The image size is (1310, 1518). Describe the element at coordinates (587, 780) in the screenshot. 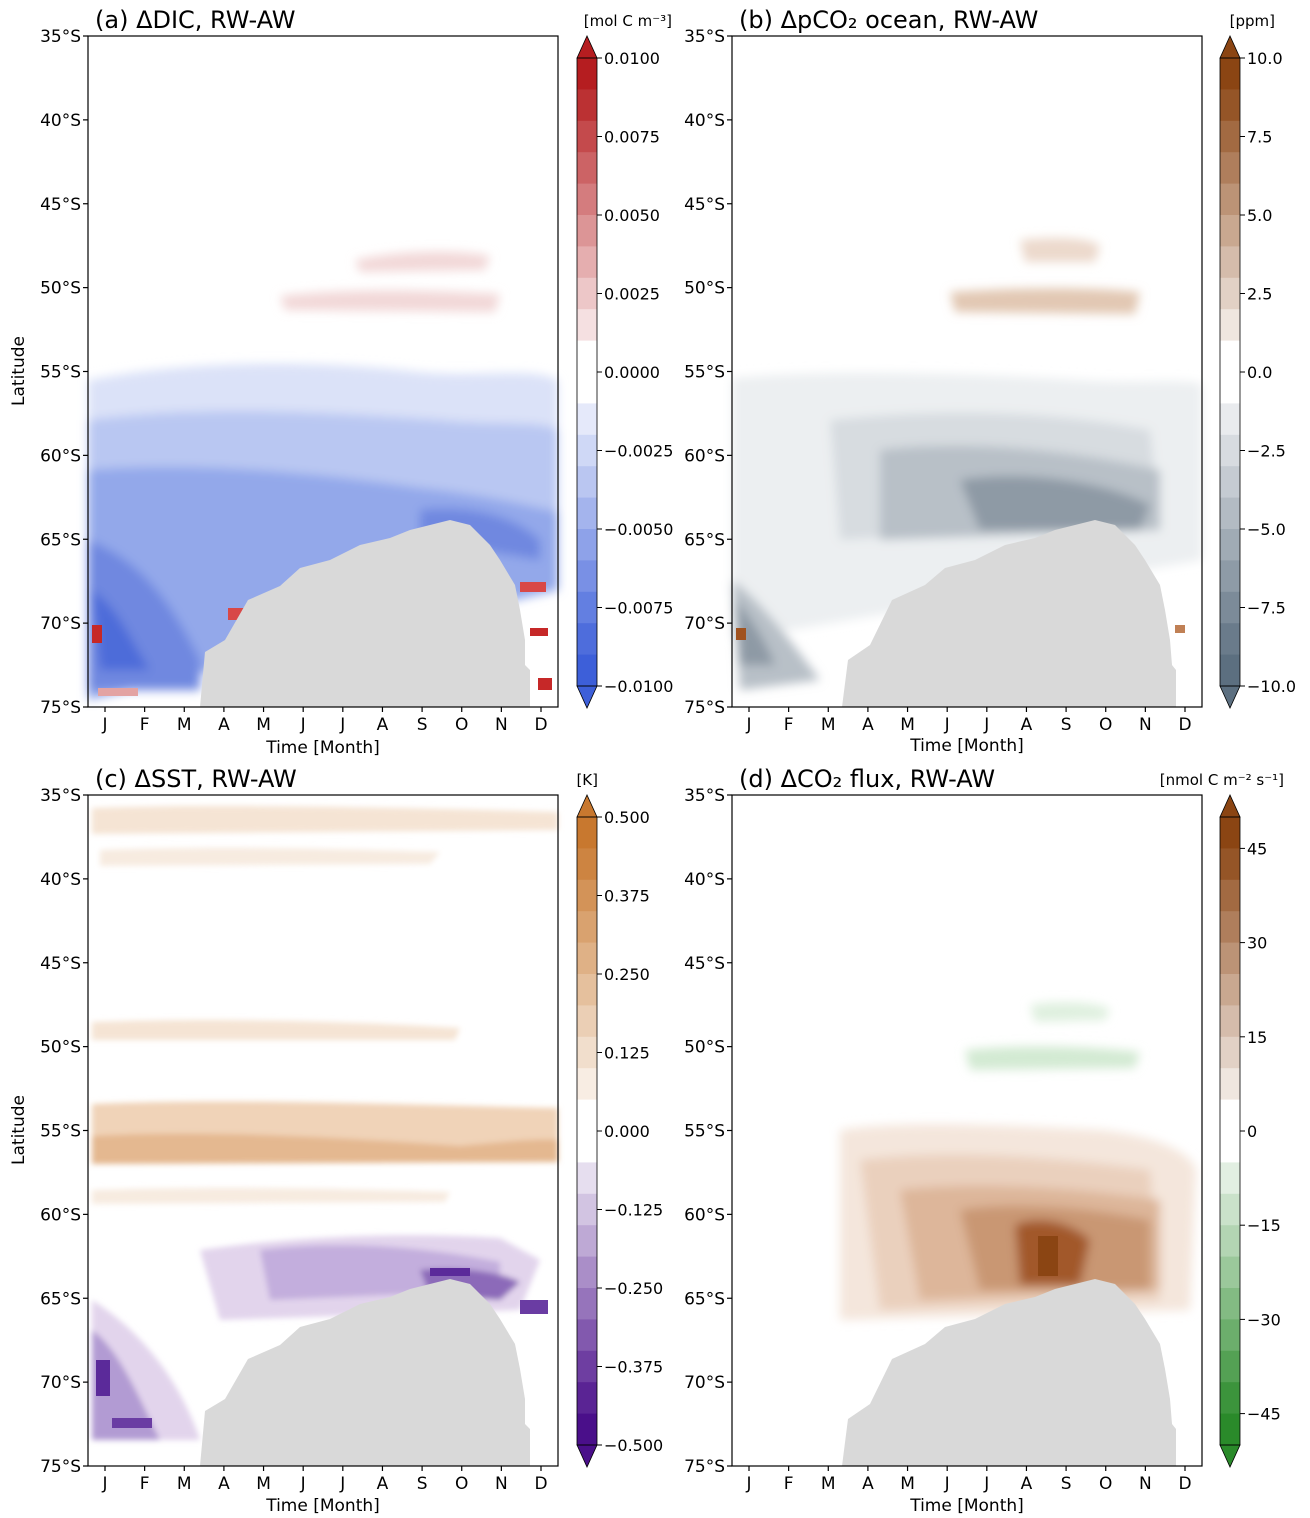

I see `panel-c-units: [K]` at that location.